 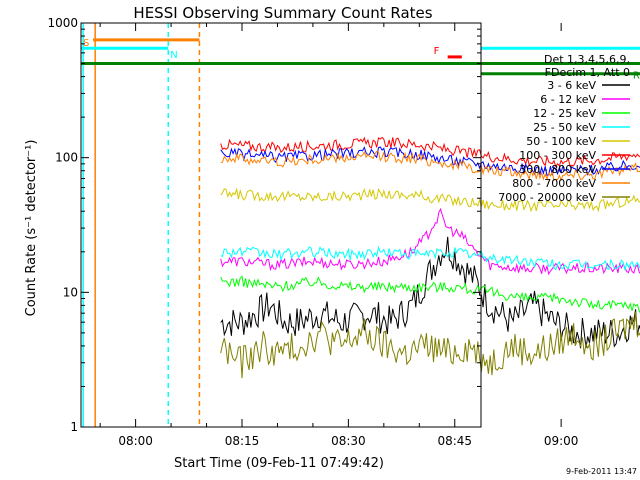 What do you see at coordinates (62, 23) in the screenshot?
I see `y-tick-label-3: 1000` at bounding box center [62, 23].